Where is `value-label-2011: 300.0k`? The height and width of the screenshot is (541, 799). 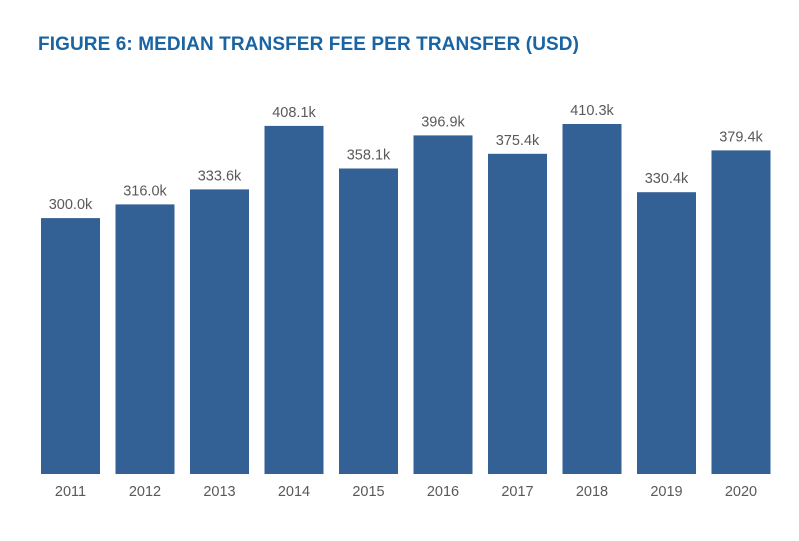
value-label-2011: 300.0k is located at coordinates (71, 205).